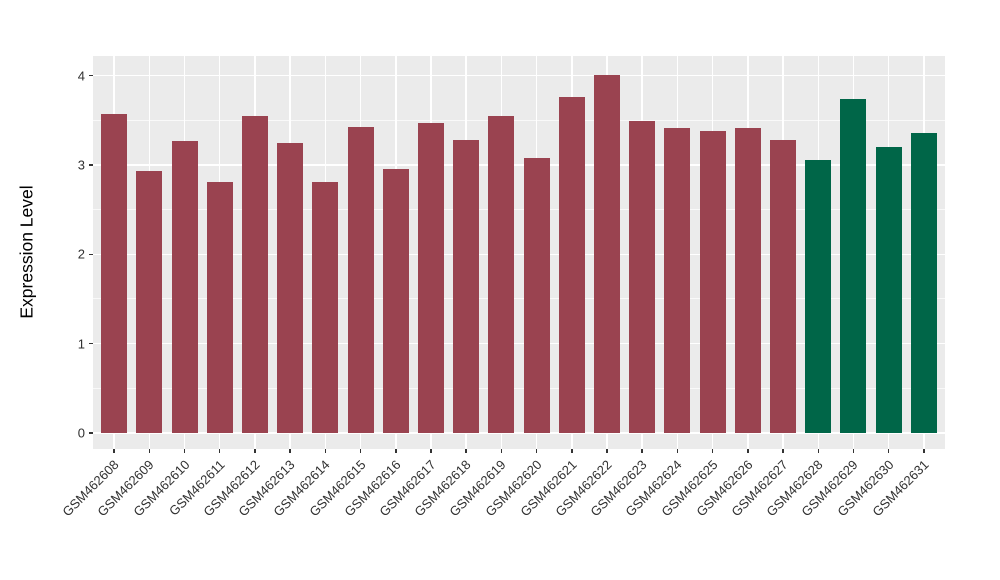  Describe the element at coordinates (81, 254) in the screenshot. I see `y-tick-label: 2` at that location.